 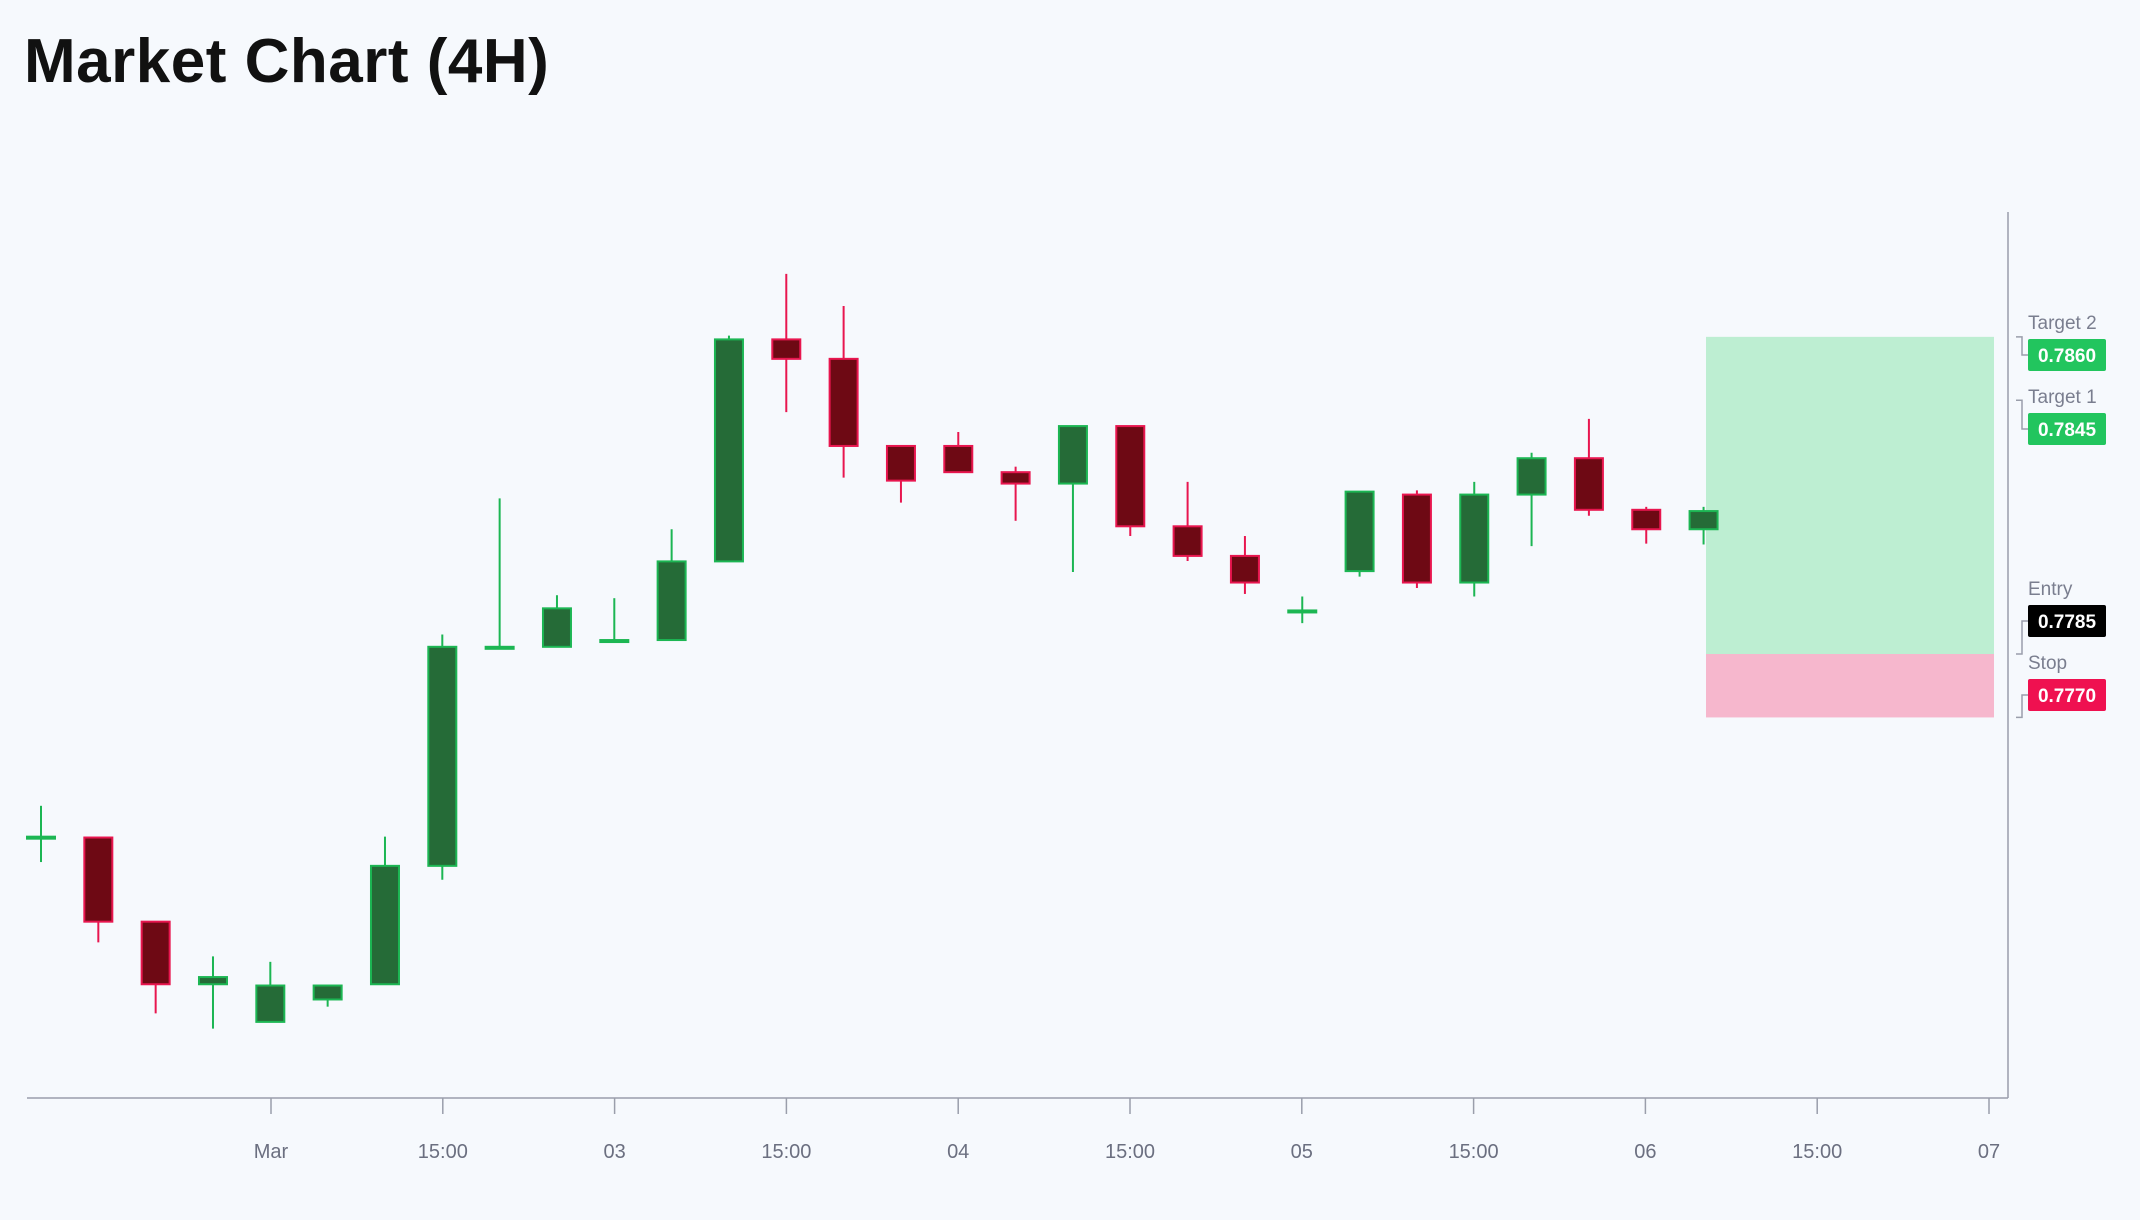 What do you see at coordinates (1850, 686) in the screenshot?
I see `stop-zone` at bounding box center [1850, 686].